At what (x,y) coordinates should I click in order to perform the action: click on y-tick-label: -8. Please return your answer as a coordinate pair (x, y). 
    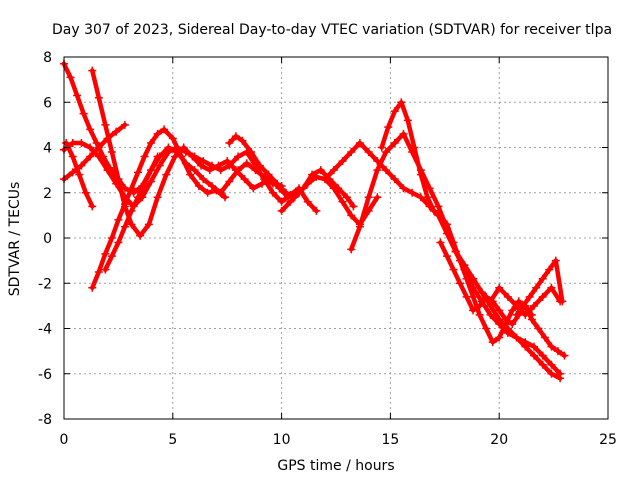
    Looking at the image, I should click on (45, 420).